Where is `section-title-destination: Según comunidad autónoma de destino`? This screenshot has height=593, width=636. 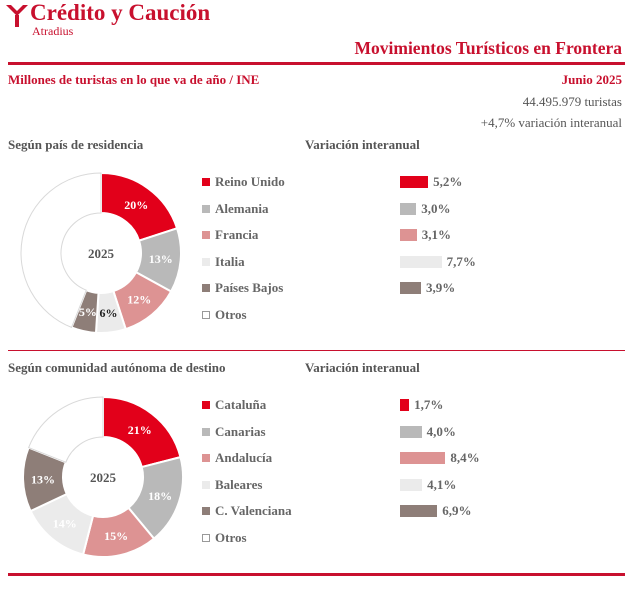
section-title-destination: Según comunidad autónoma de destino is located at coordinates (117, 367).